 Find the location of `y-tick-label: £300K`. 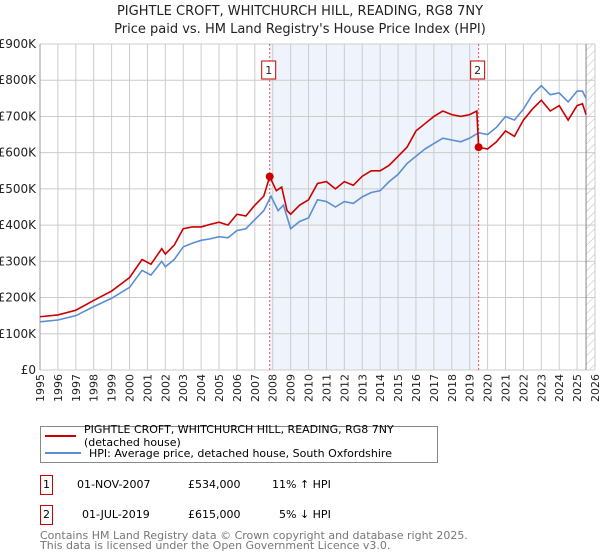

y-tick-label: £300K is located at coordinates (18, 261).